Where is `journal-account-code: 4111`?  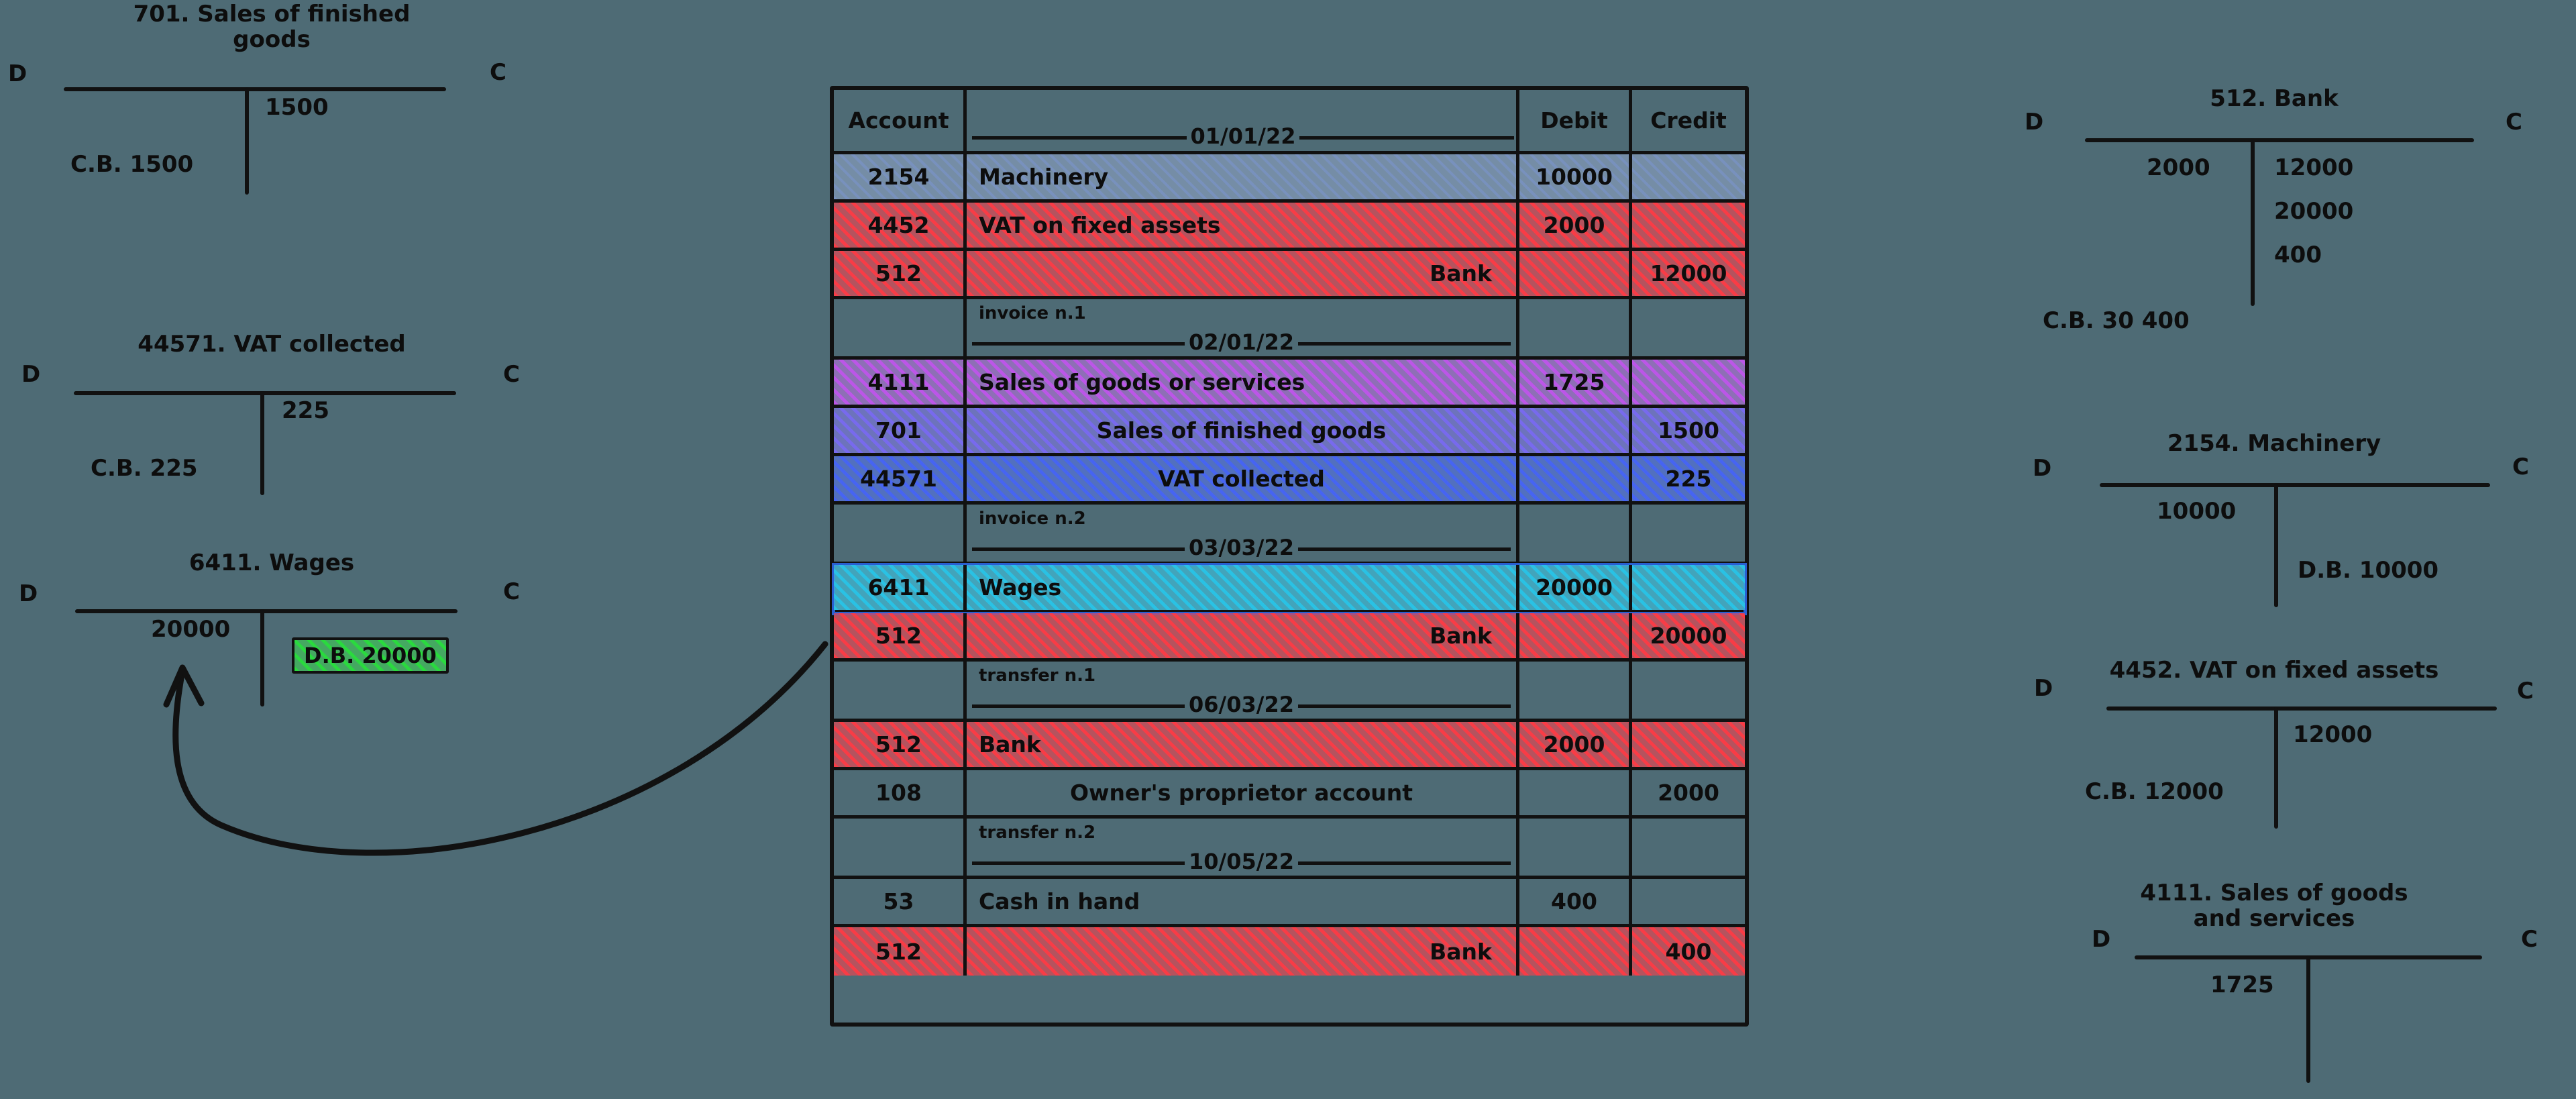
journal-account-code: 4111 is located at coordinates (898, 382).